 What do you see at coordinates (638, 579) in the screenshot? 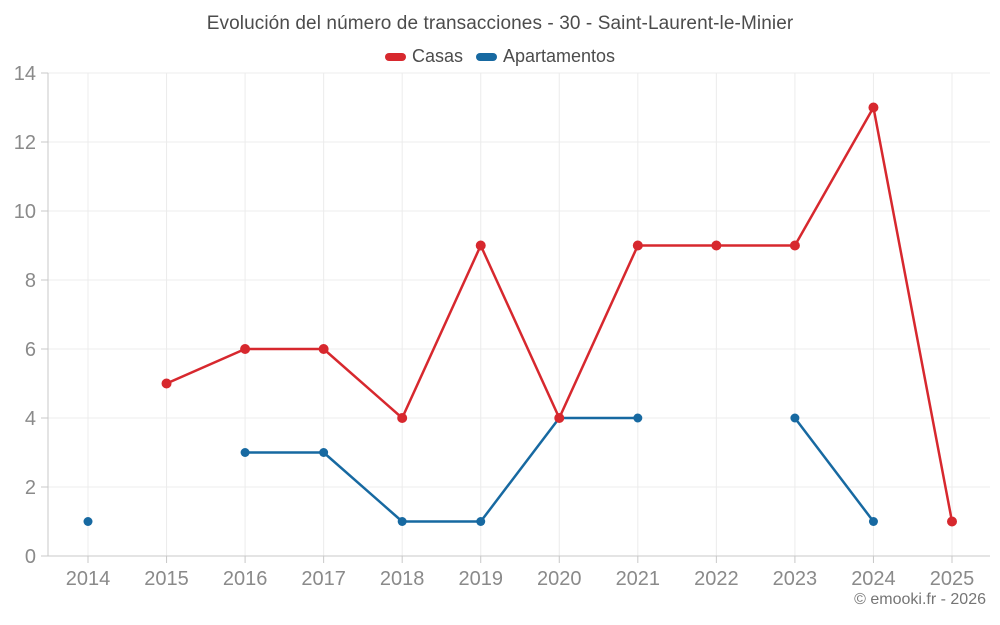
I see `x-tick-label: 2021` at bounding box center [638, 579].